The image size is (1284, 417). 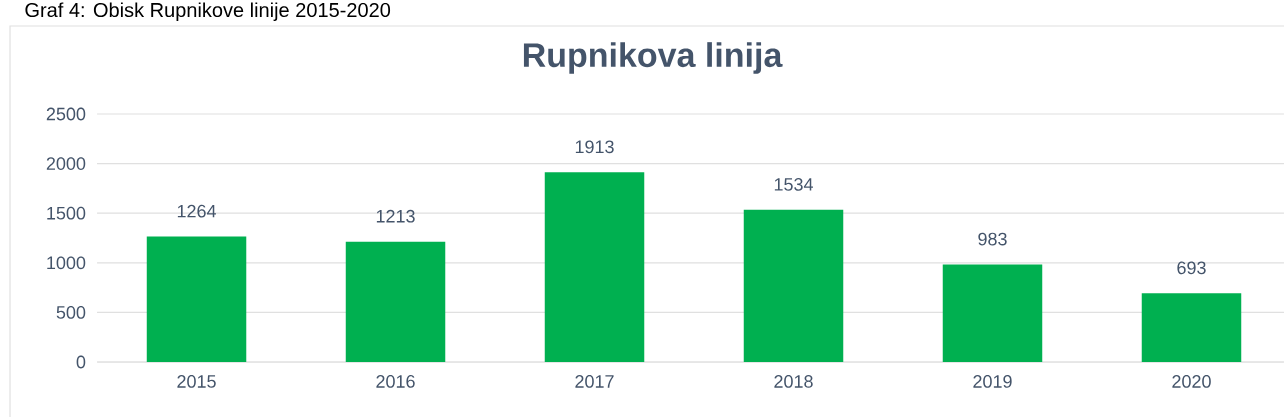 I want to click on y-tick-label: 2000, so click(x=66, y=163).